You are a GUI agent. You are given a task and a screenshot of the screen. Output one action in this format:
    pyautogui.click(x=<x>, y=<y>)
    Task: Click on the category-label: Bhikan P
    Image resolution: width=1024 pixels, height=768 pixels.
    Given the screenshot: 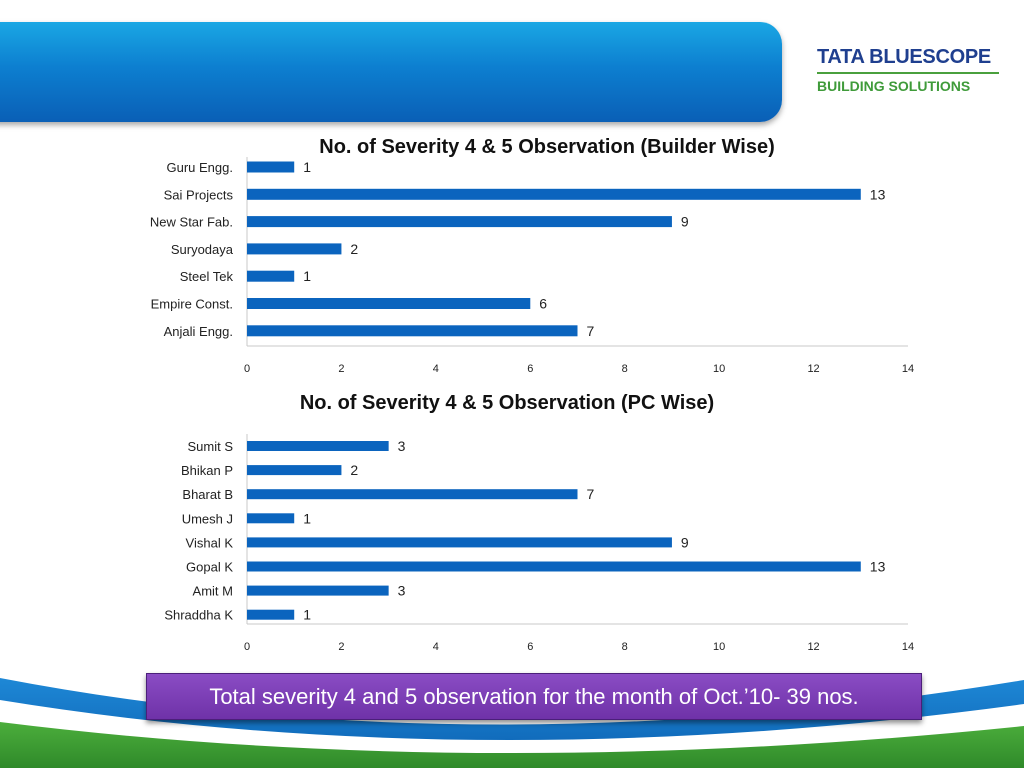 What is the action you would take?
    pyautogui.click(x=207, y=470)
    